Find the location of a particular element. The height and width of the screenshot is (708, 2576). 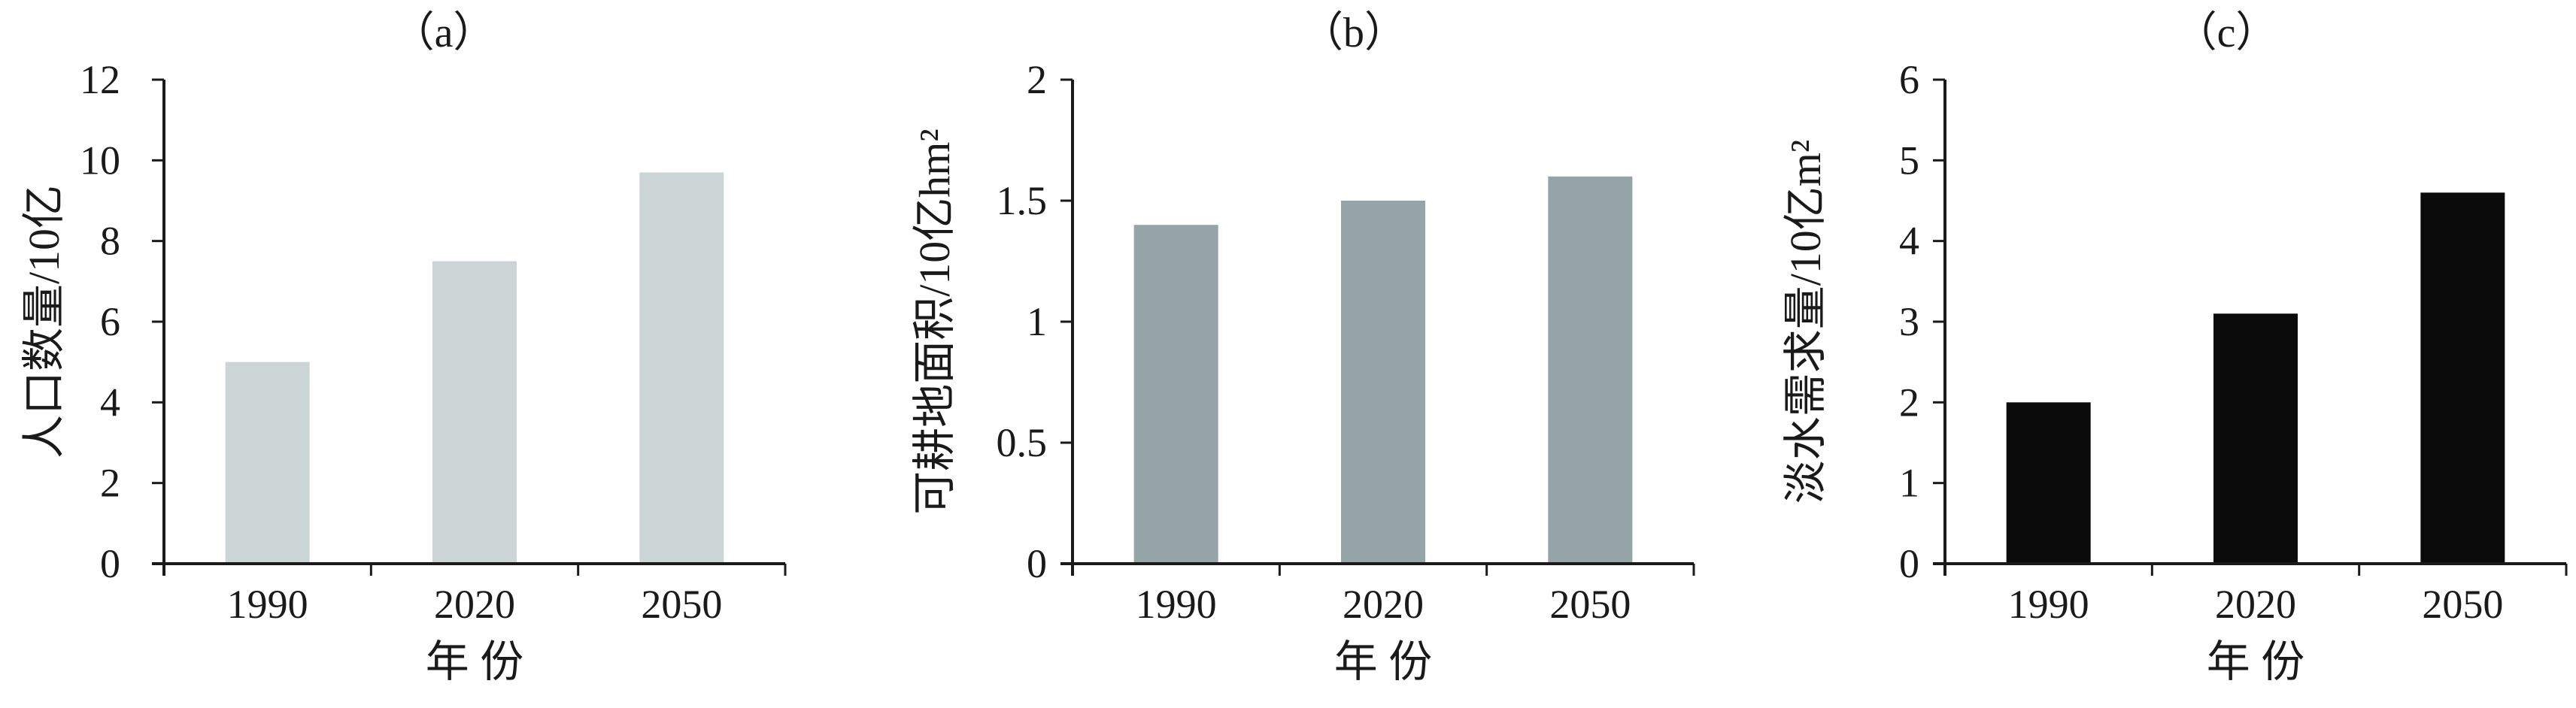

panel-title: （a） is located at coordinates (444, 33).